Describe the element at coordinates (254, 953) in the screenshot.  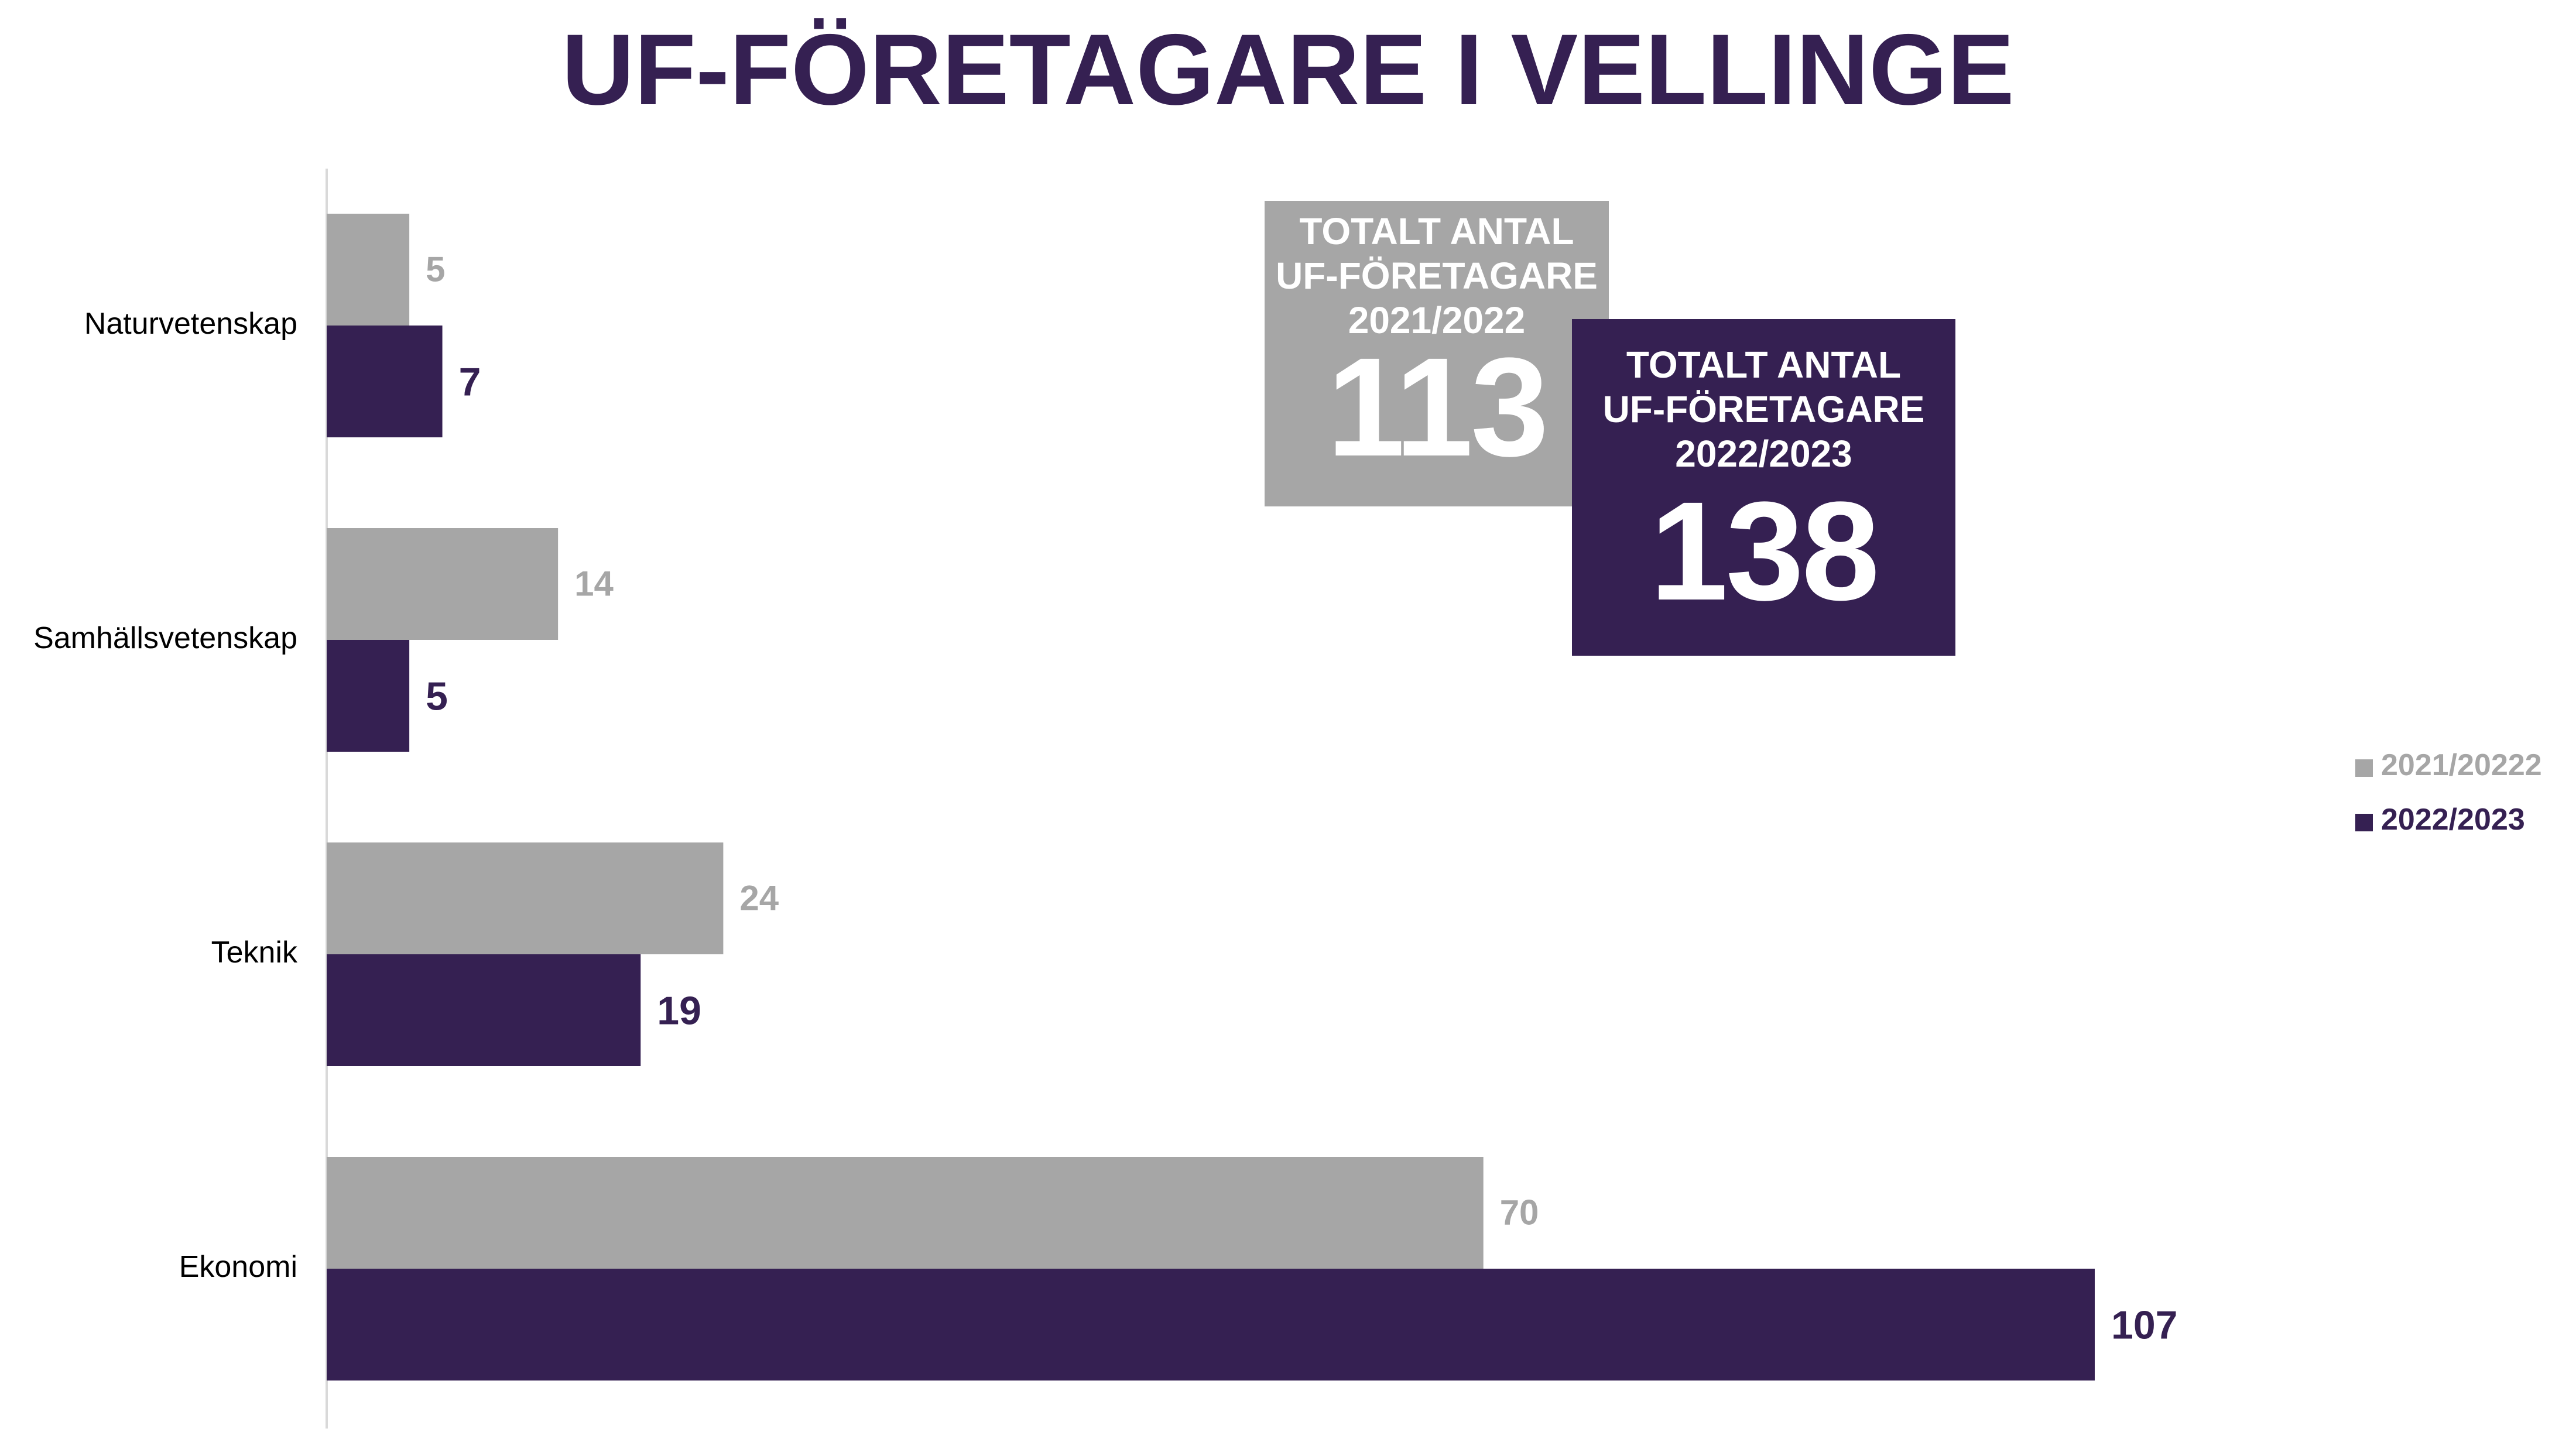
I see `category-label: Teknik` at that location.